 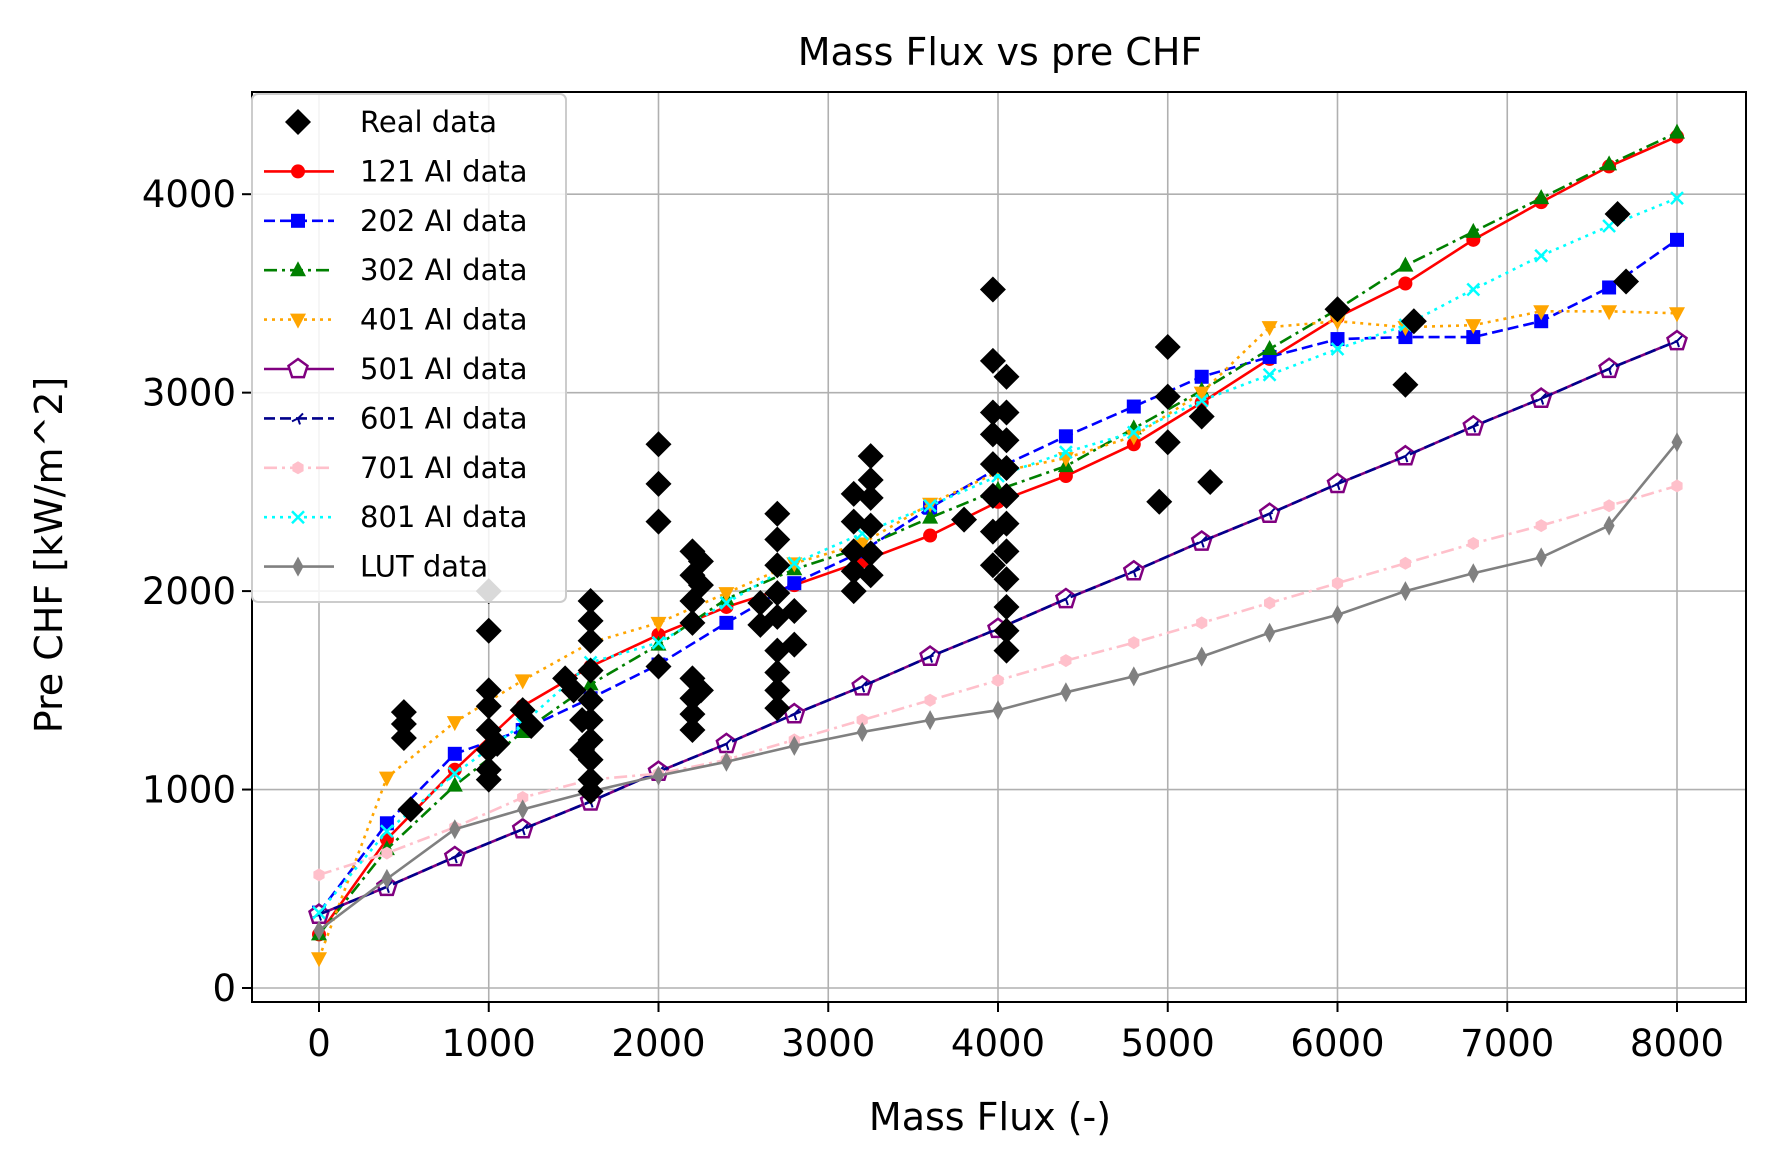 What do you see at coordinates (998, 1043) in the screenshot?
I see `x-tick-label: 4000` at bounding box center [998, 1043].